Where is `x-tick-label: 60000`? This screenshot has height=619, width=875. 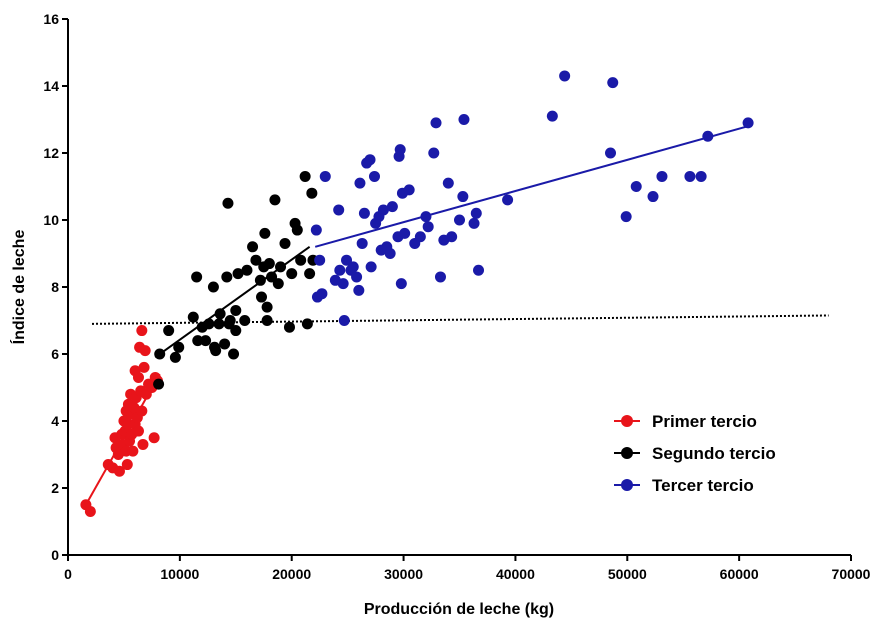 x-tick-label: 60000 is located at coordinates (739, 574).